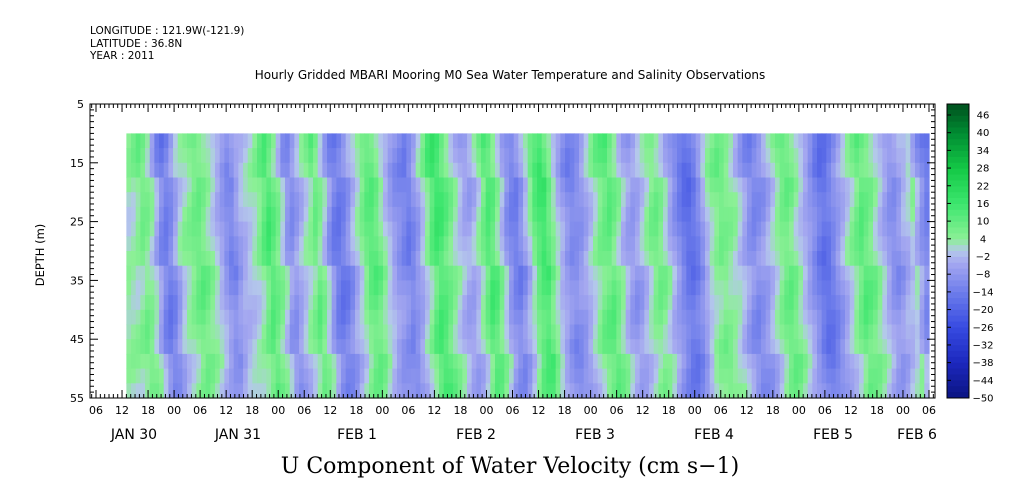 This screenshot has height=504, width=1009. I want to click on colorbar-segment, so click(958, 395).